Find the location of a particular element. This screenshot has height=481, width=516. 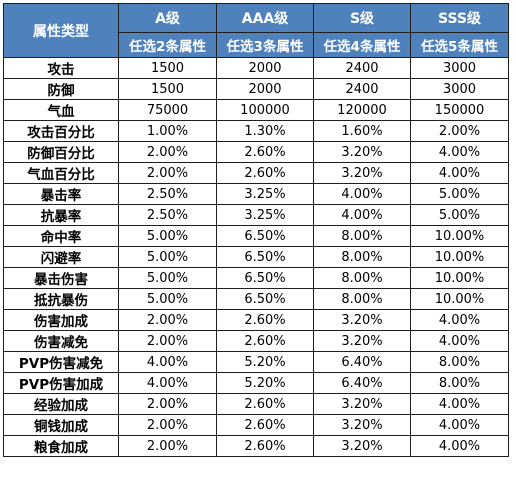

attribute-name-cell: 气血百分比 is located at coordinates (61, 173).